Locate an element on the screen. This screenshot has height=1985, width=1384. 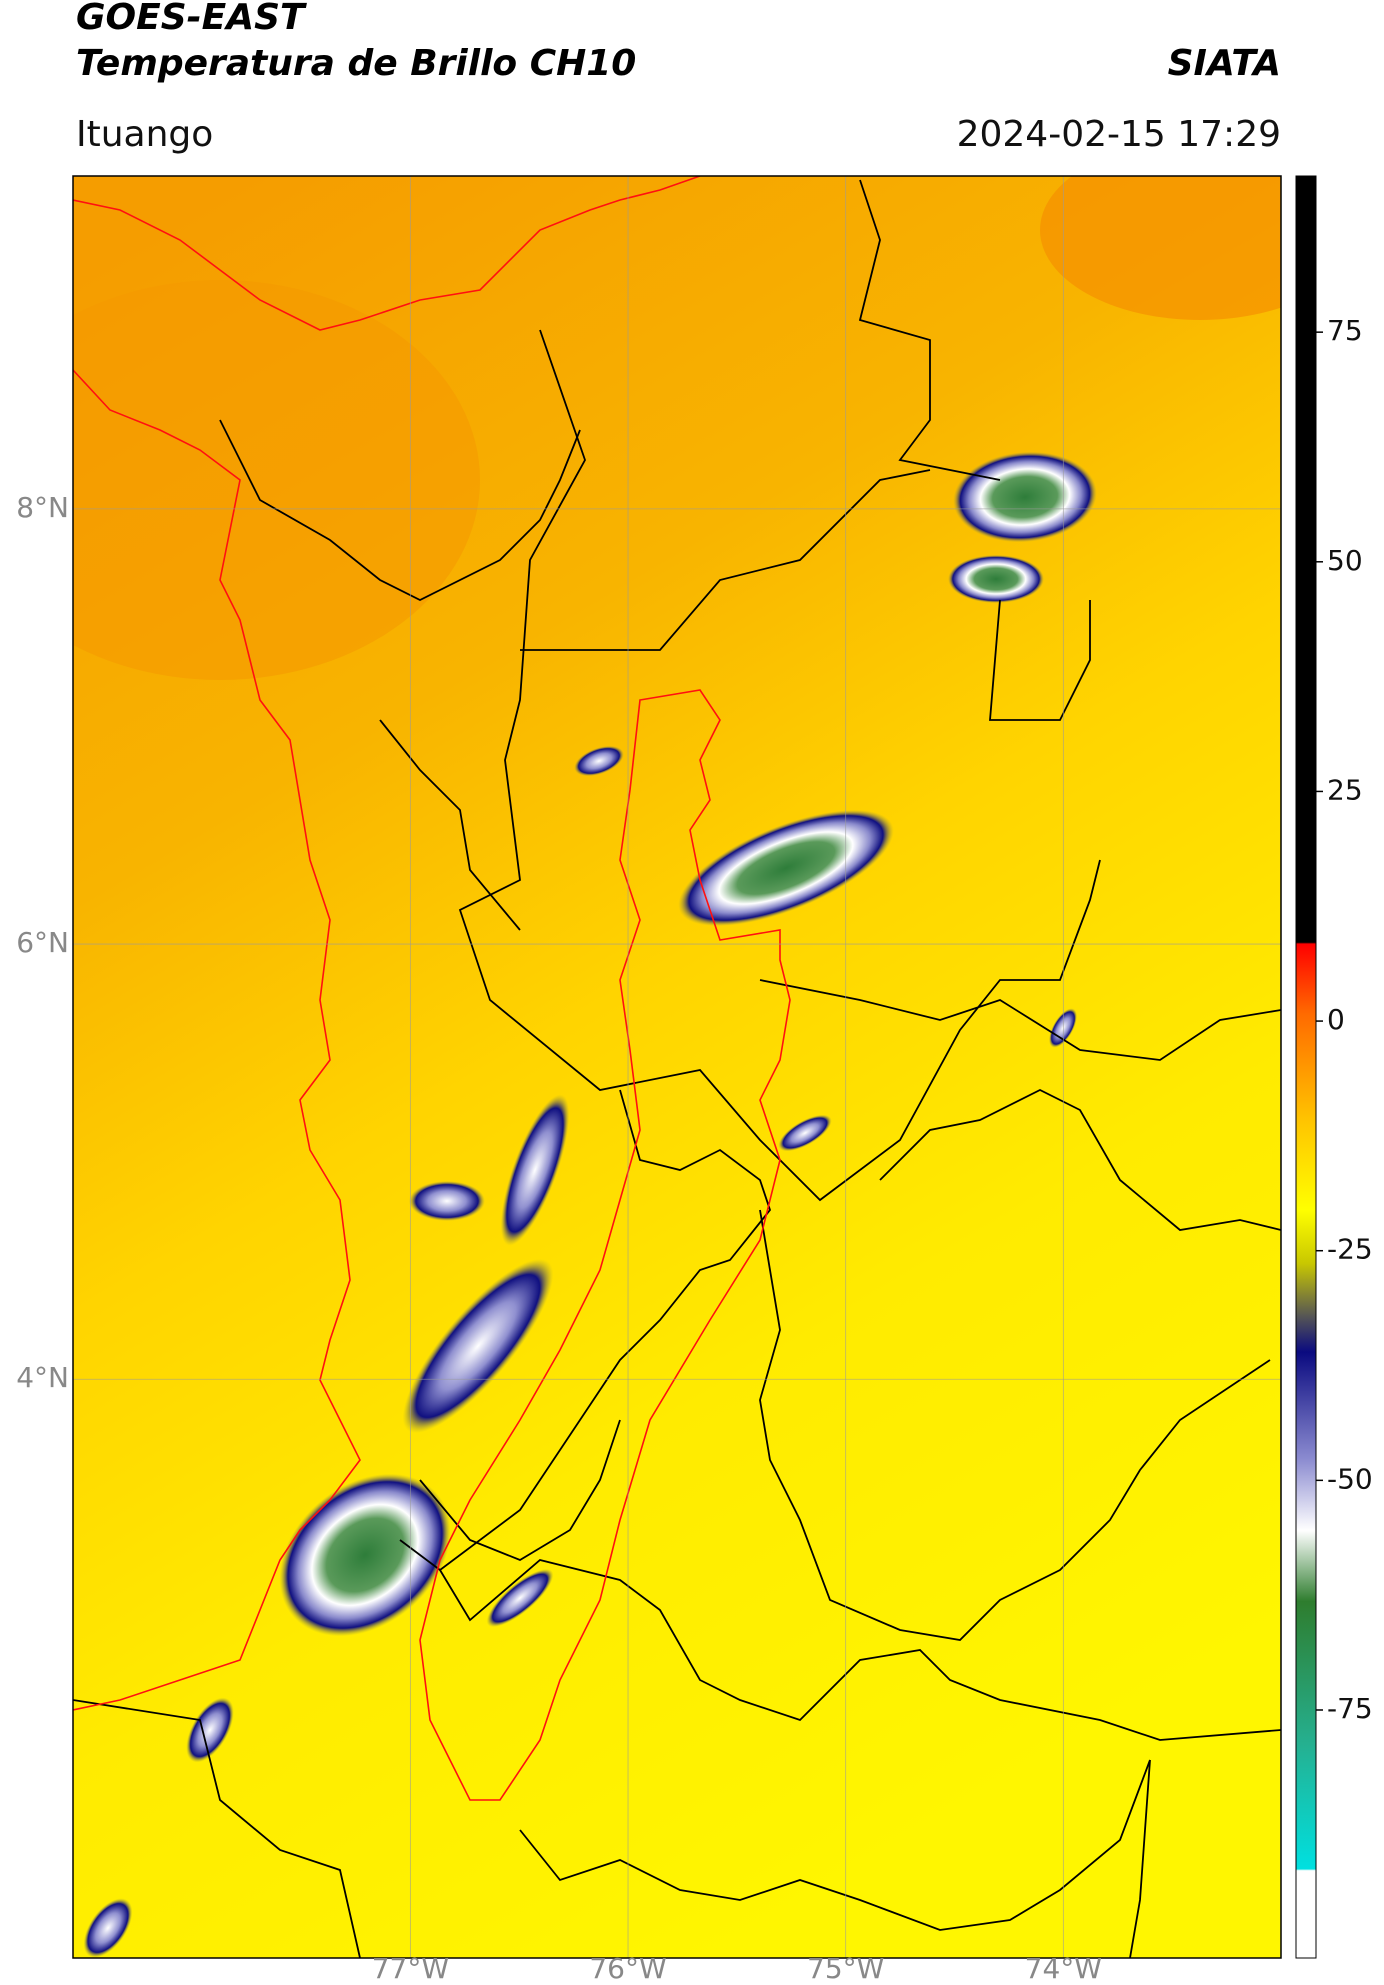
datetime: 2024-02-15 17:29 is located at coordinates (1119, 134).